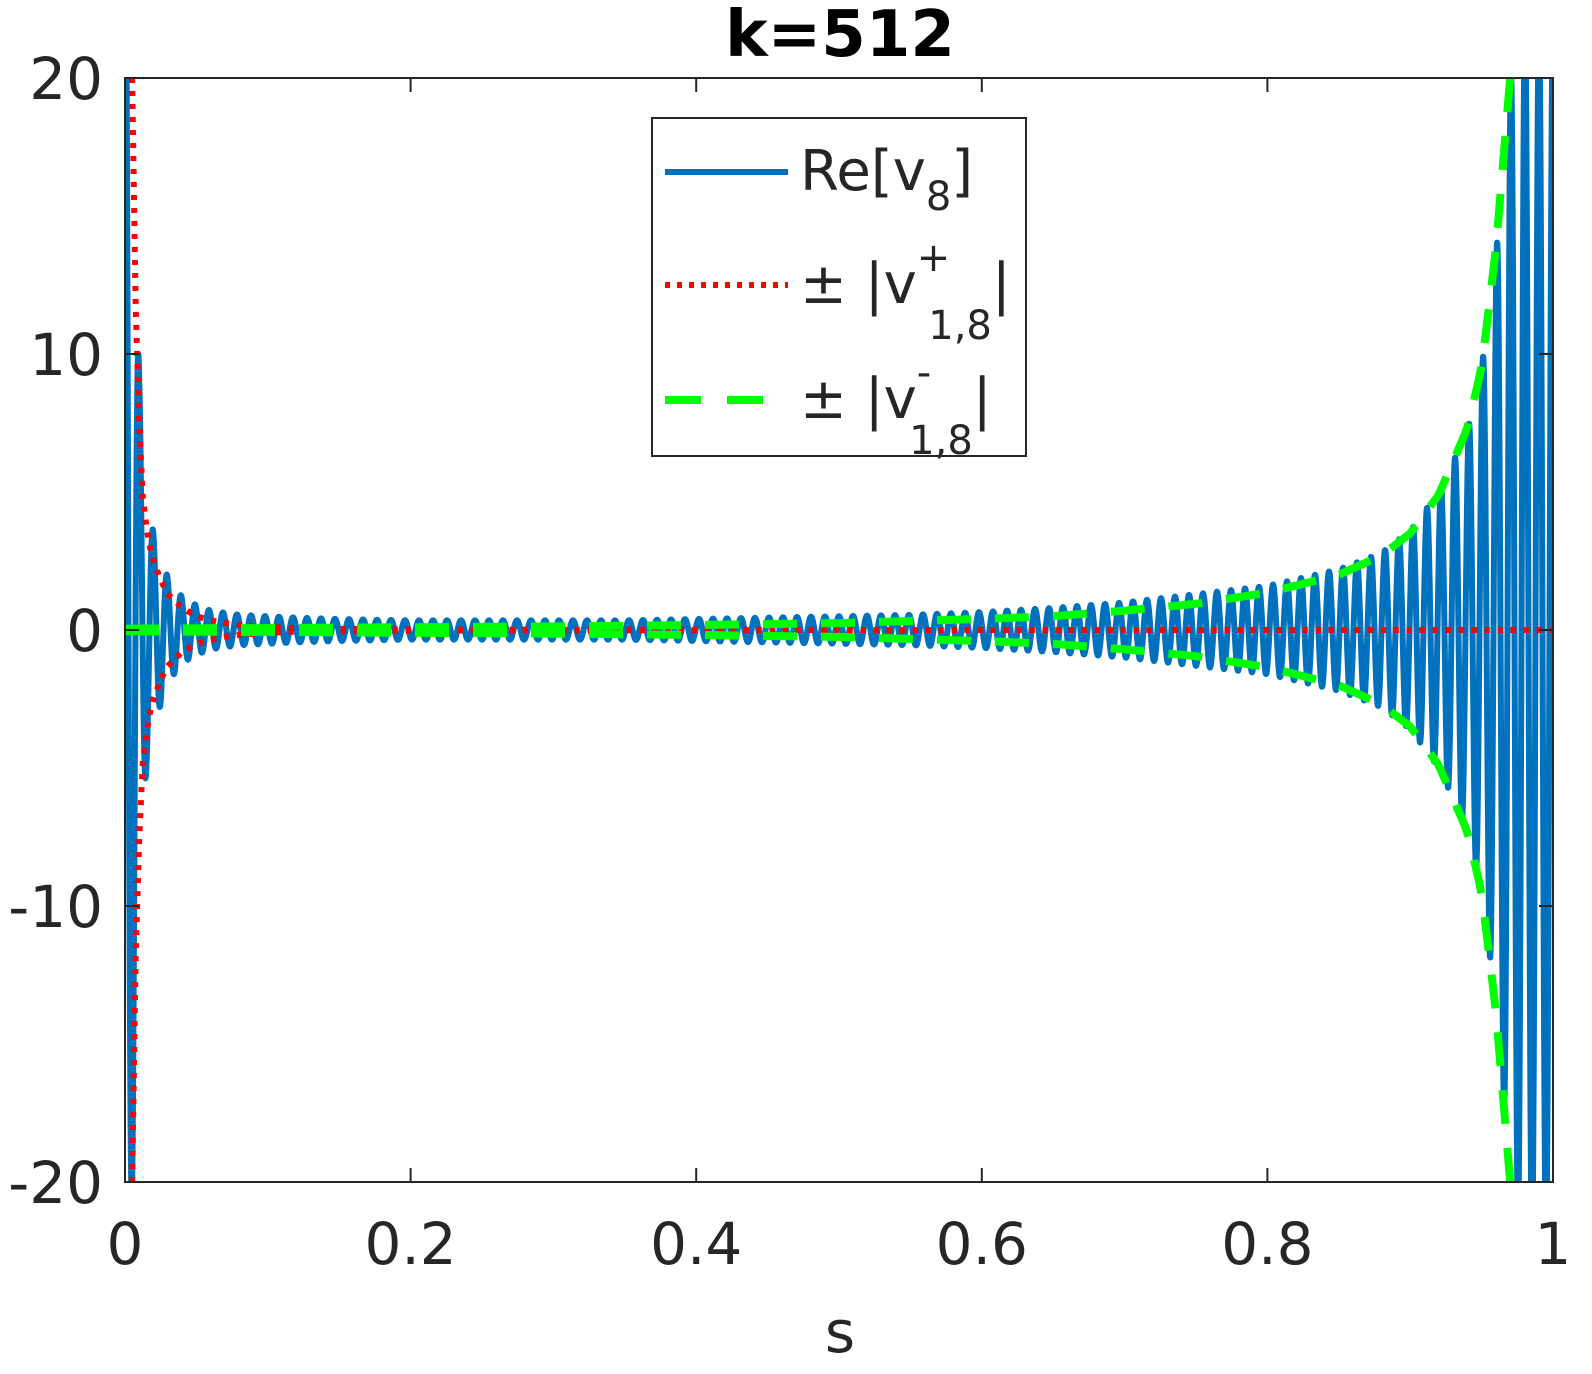 The width and height of the screenshot is (1592, 1374). Describe the element at coordinates (696, 1244) in the screenshot. I see `x-tick-label: 0.4` at that location.